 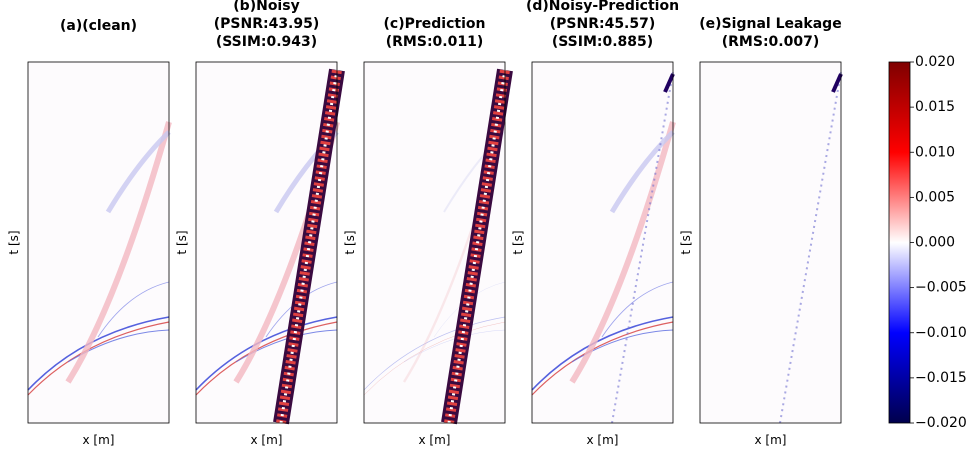 What do you see at coordinates (935, 107) in the screenshot?
I see `colorbar-tick-label: 0.015` at bounding box center [935, 107].